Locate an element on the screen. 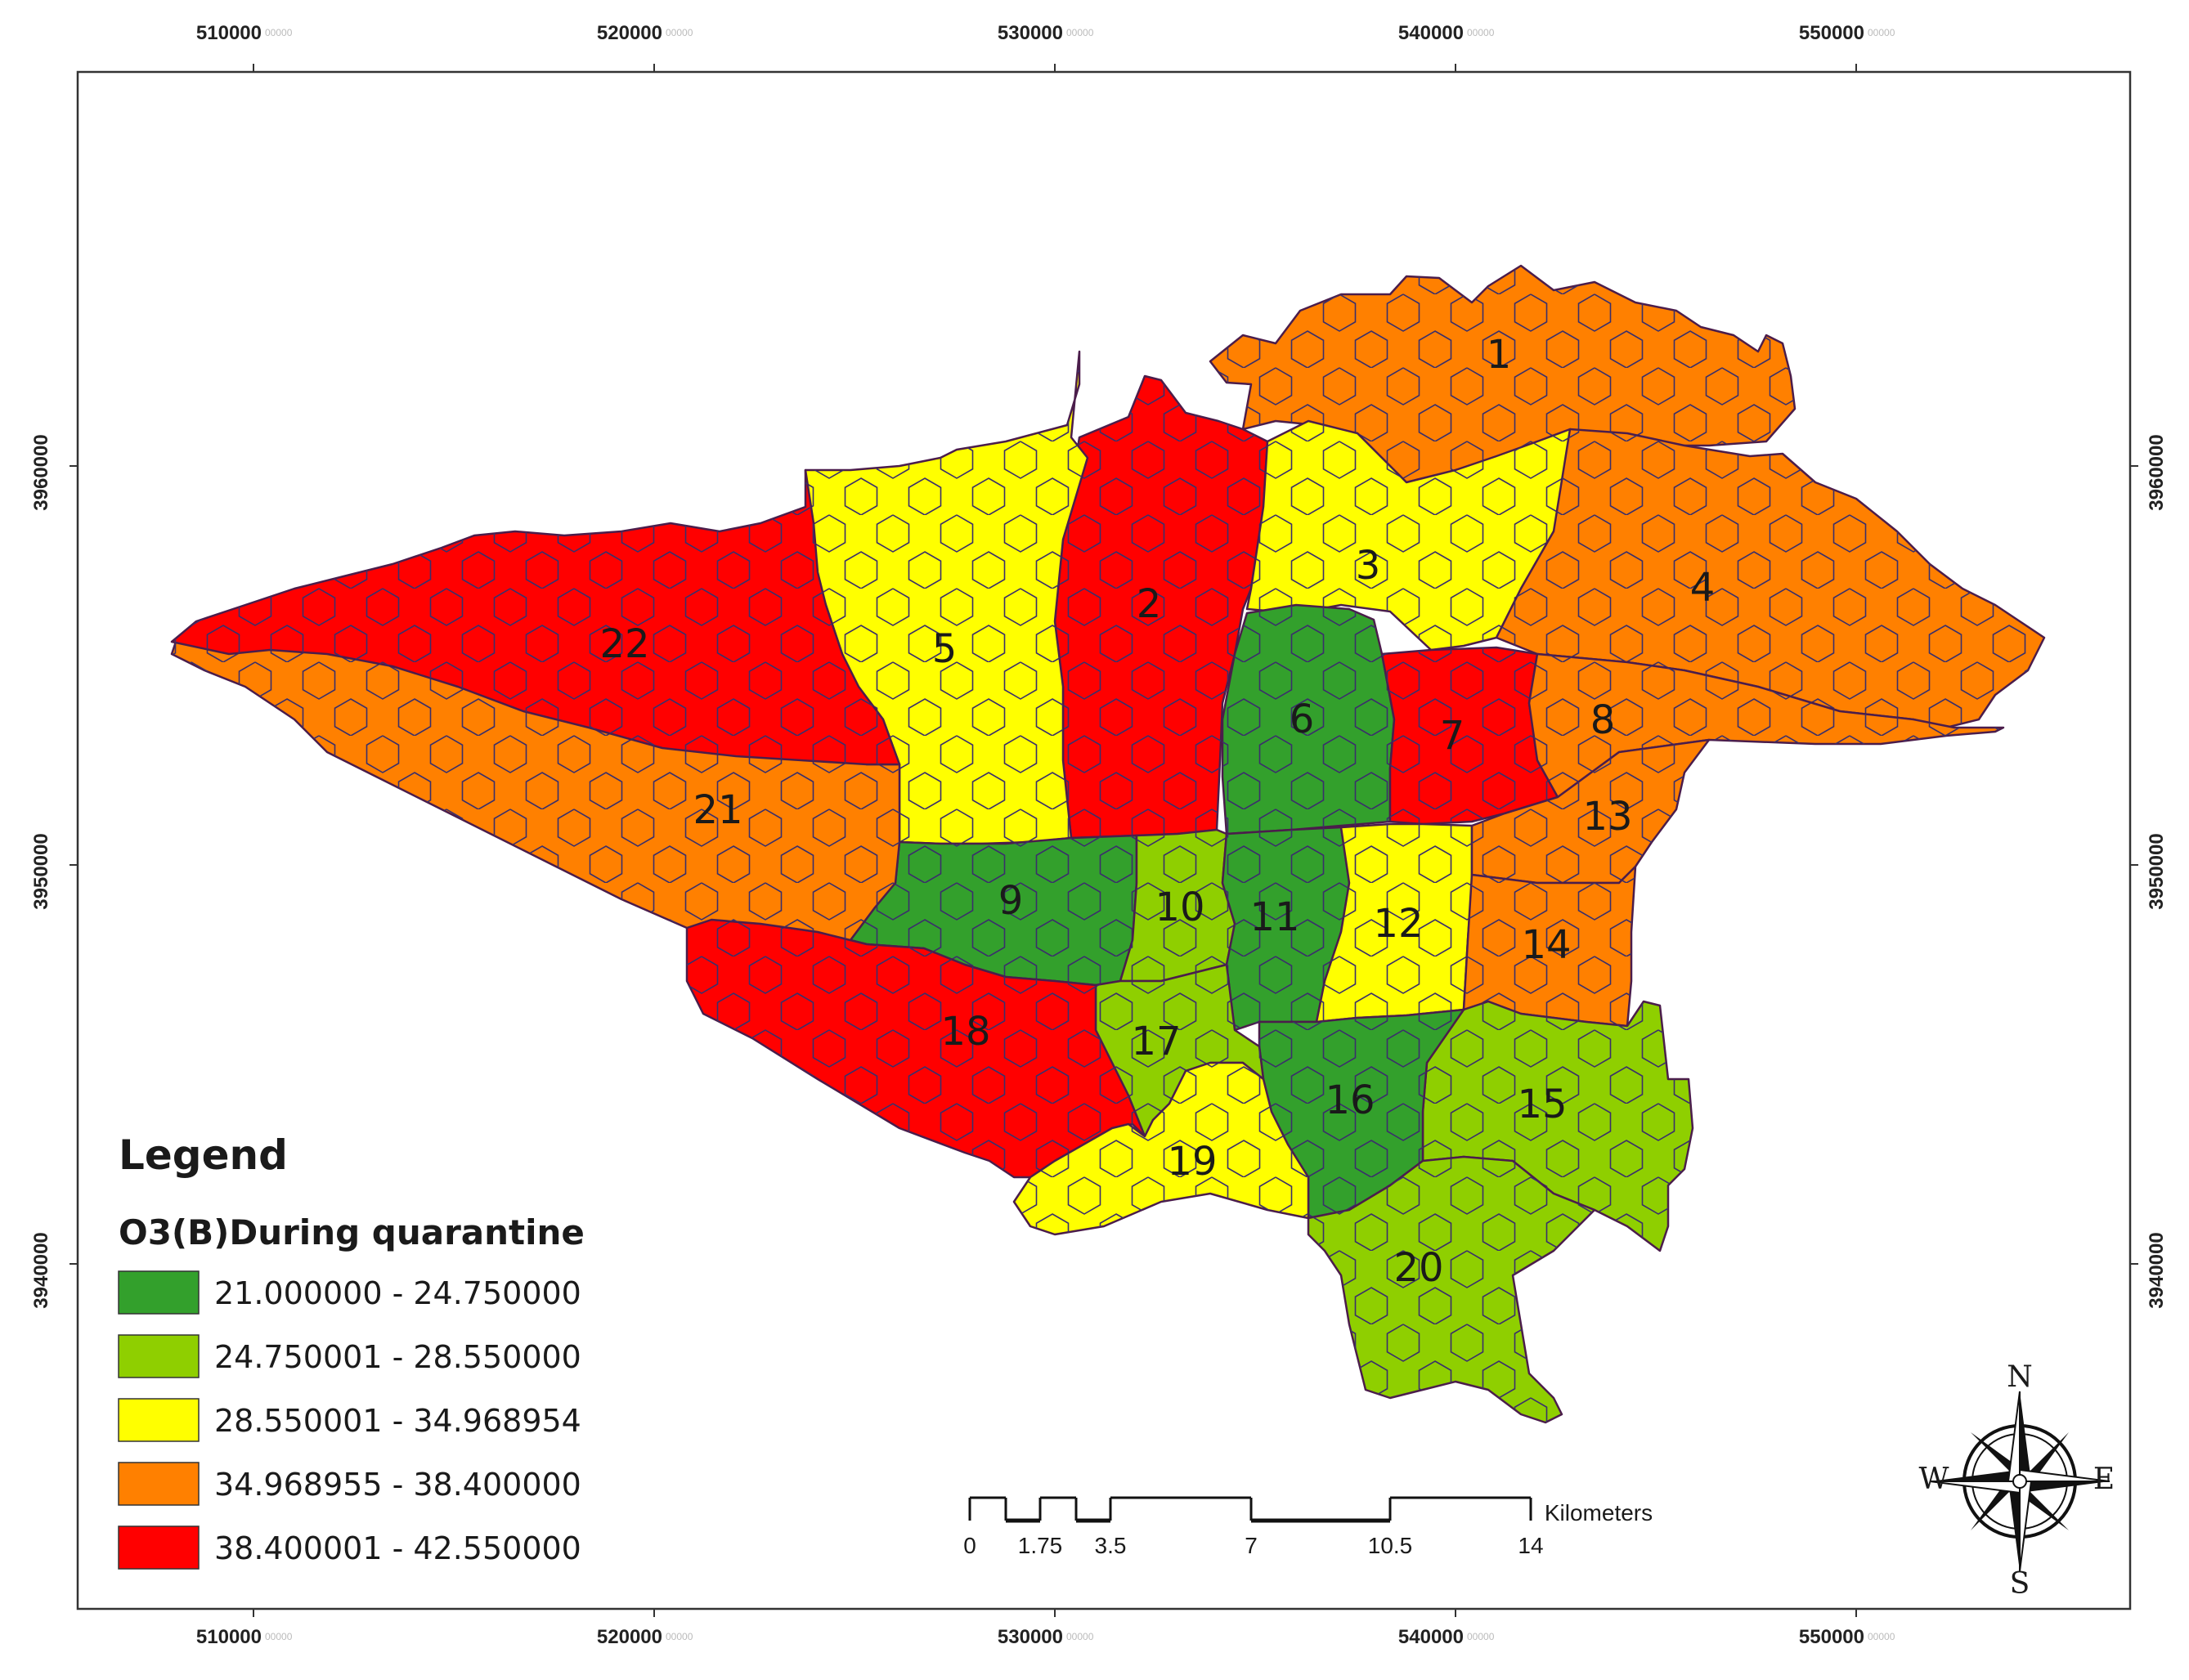 This screenshot has width=2189, height=1680. compass-south: S is located at coordinates (2020, 1584).